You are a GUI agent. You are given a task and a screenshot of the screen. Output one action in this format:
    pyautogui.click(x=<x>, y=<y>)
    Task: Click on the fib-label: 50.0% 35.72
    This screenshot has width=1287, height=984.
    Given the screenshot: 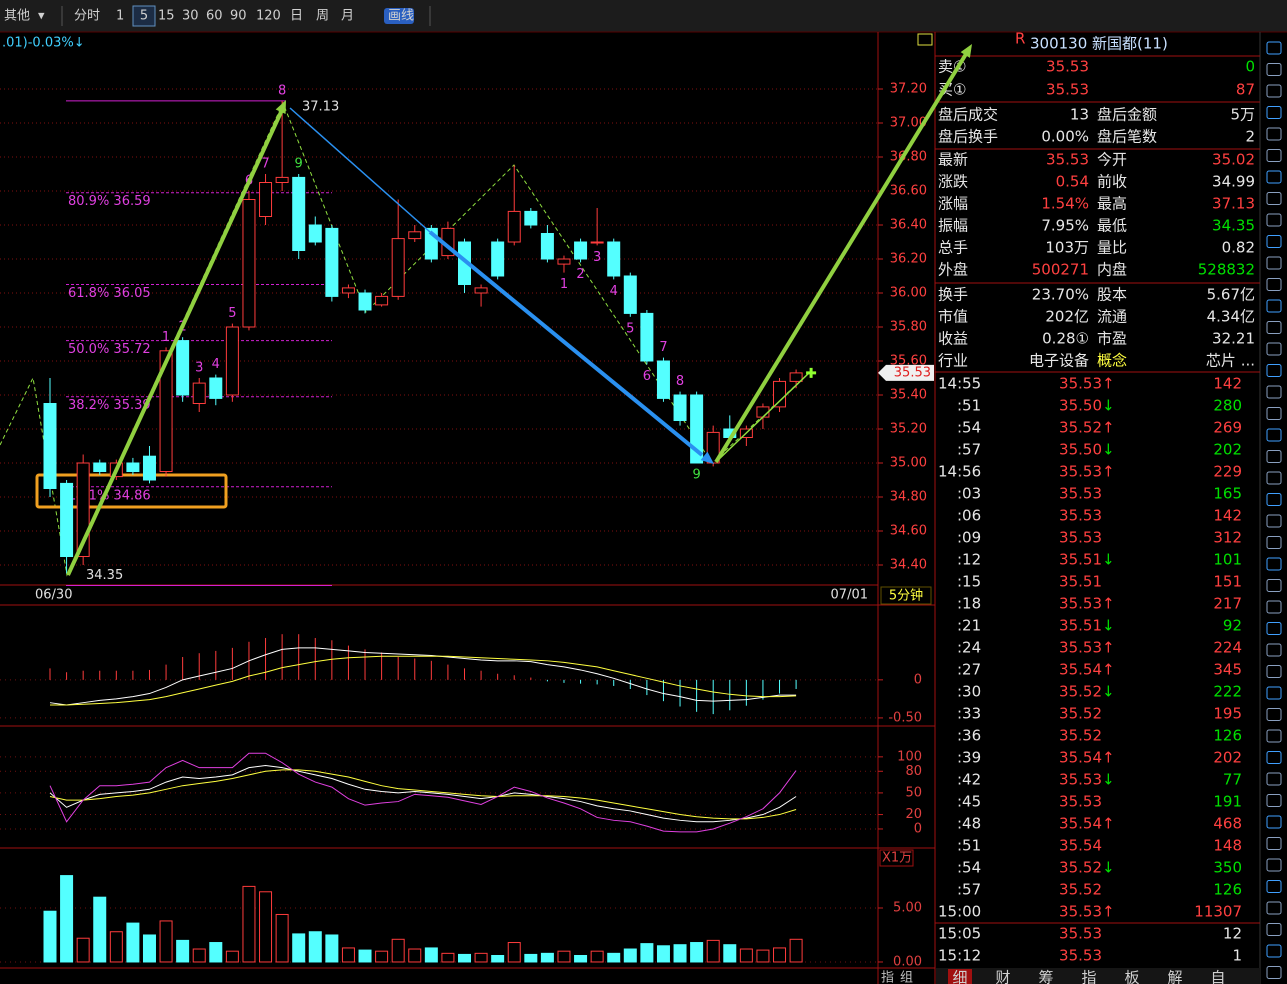 What is the action you would take?
    pyautogui.click(x=109, y=349)
    